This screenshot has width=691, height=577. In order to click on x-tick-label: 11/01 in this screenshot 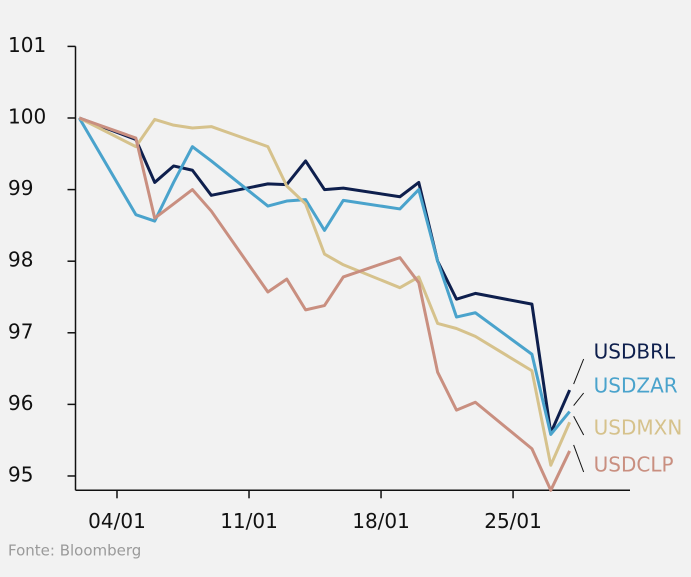, I will do `click(249, 521)`.